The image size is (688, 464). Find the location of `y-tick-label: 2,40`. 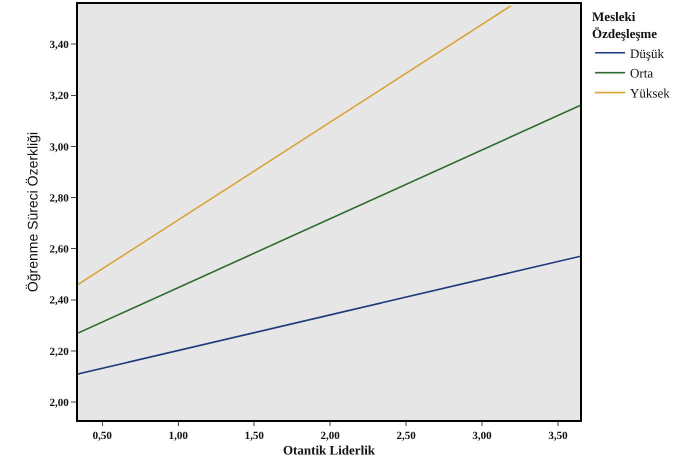

y-tick-label: 2,40 is located at coordinates (60, 300).